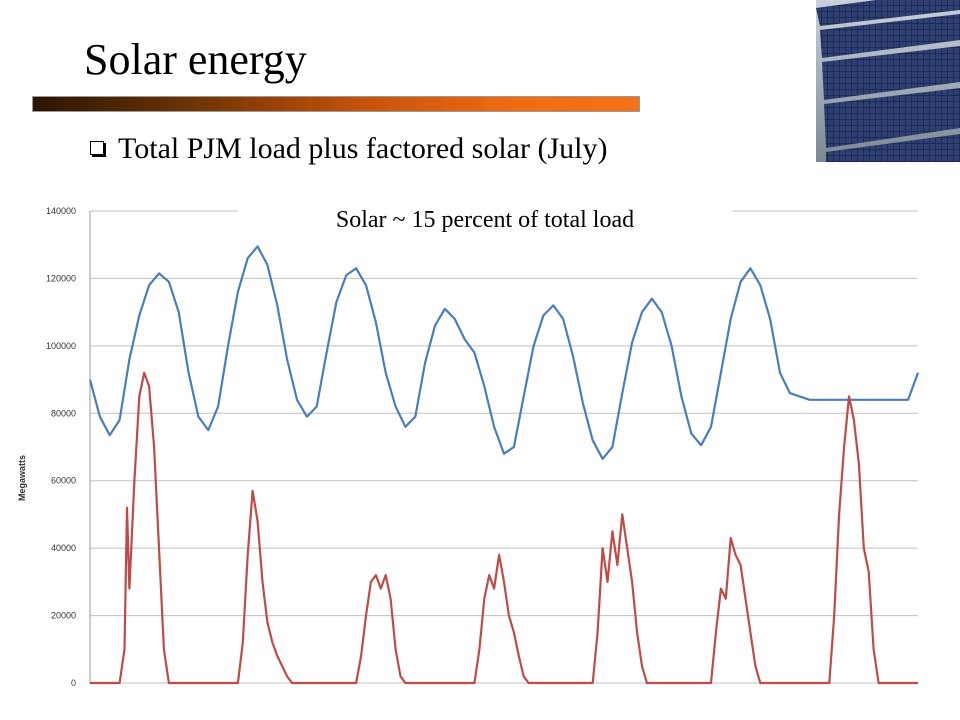 Image resolution: width=960 pixels, height=720 pixels. What do you see at coordinates (336, 104) in the screenshot?
I see `title-accent-bar` at bounding box center [336, 104].